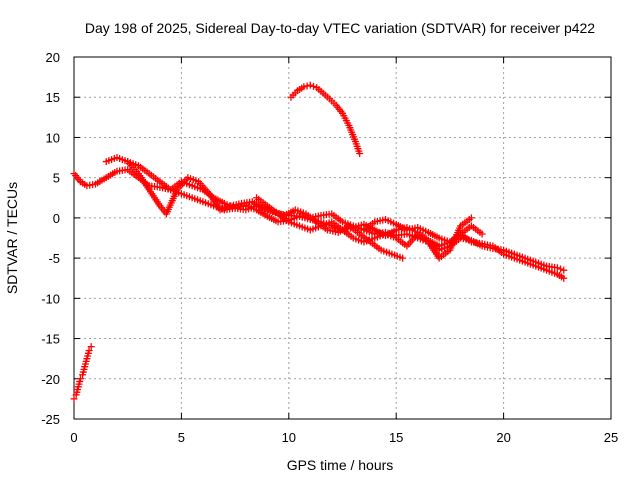 The height and width of the screenshot is (480, 640). What do you see at coordinates (340, 465) in the screenshot?
I see `x-axis-label: GPS time / hours` at bounding box center [340, 465].